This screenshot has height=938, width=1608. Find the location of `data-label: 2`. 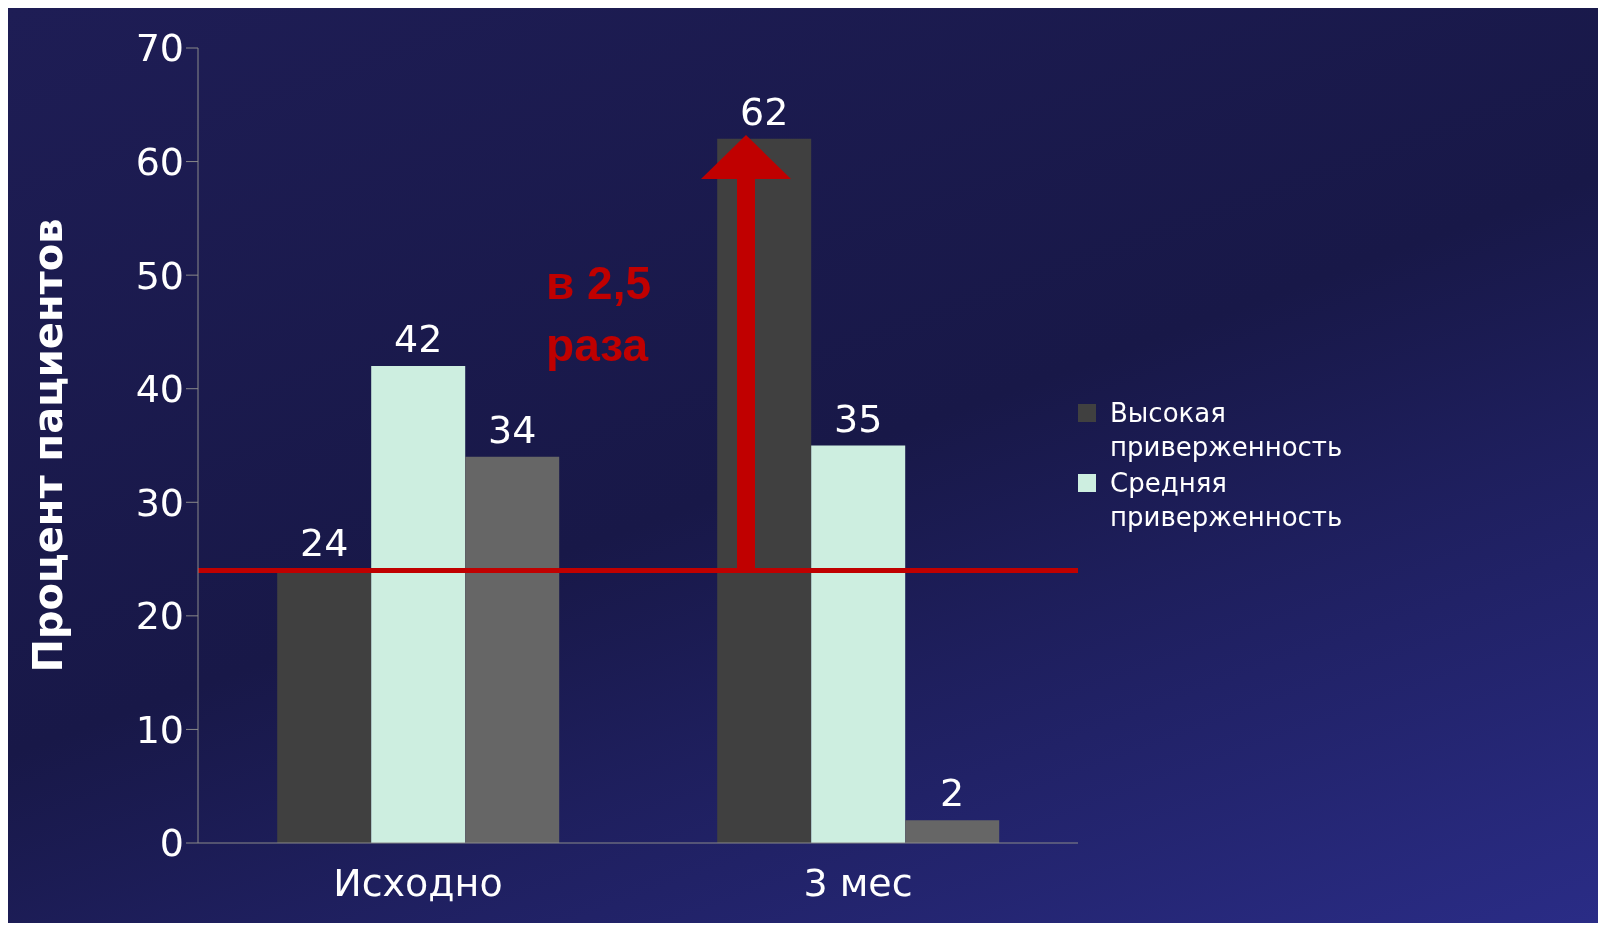

data-label: 2 is located at coordinates (952, 793).